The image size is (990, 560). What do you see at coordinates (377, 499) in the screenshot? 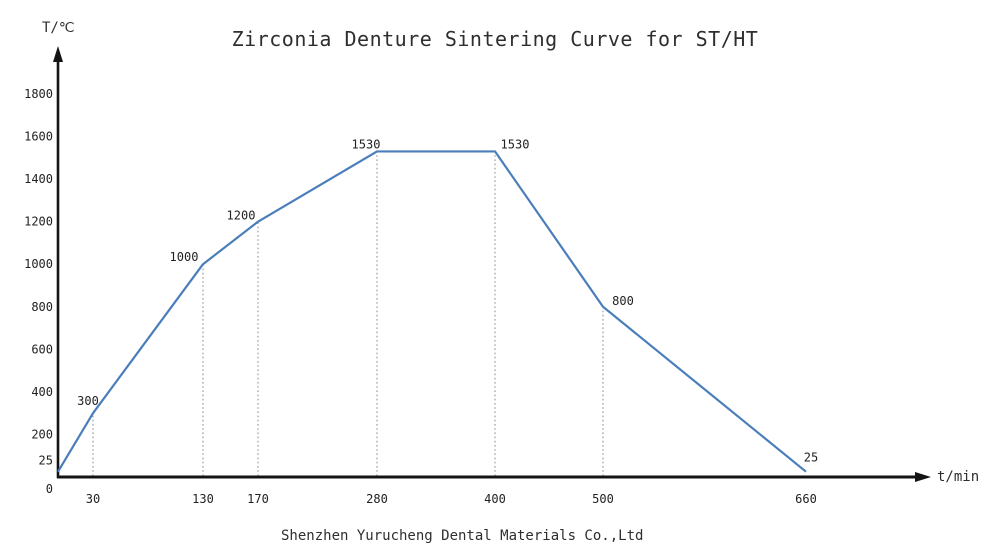
I see `x-tick-label-280: 280` at bounding box center [377, 499].